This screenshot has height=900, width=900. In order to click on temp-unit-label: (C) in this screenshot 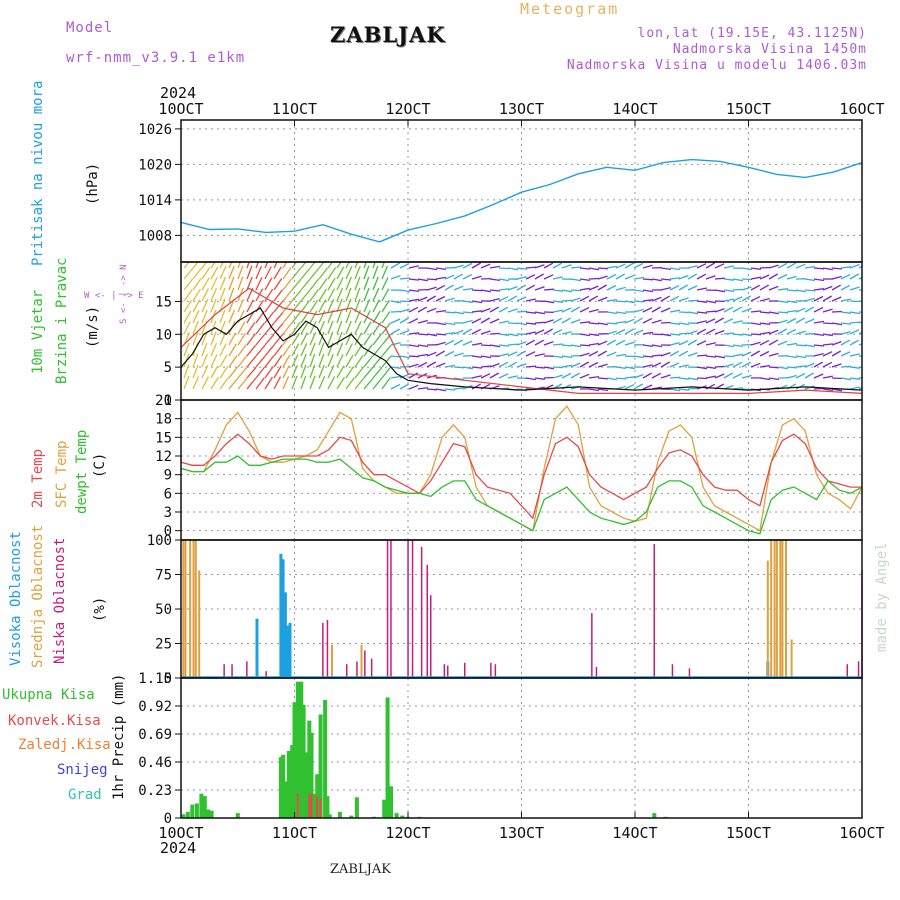, I will do `click(100, 465)`.